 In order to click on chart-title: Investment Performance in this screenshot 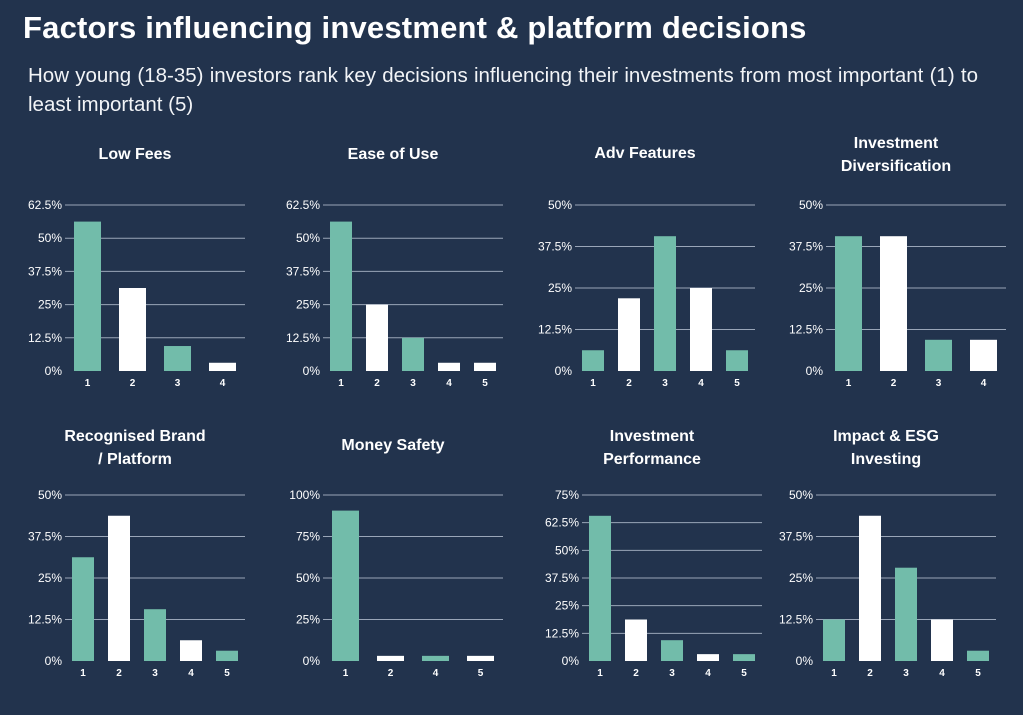, I will do `click(652, 448)`.